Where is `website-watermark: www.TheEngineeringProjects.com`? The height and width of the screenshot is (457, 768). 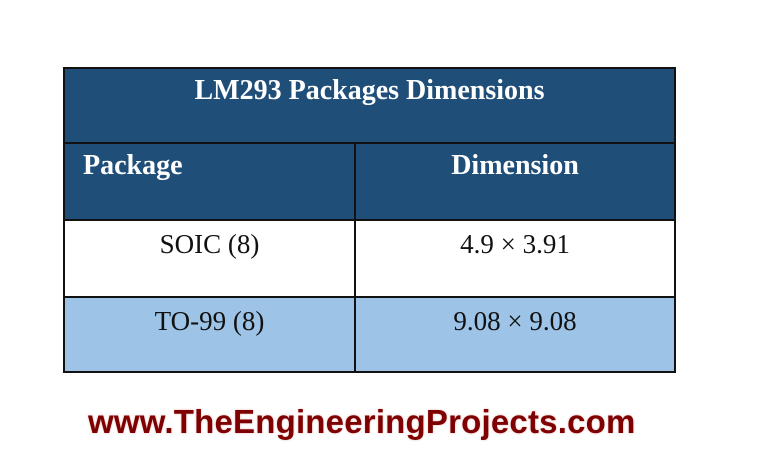 website-watermark: www.TheEngineeringProjects.com is located at coordinates (362, 421).